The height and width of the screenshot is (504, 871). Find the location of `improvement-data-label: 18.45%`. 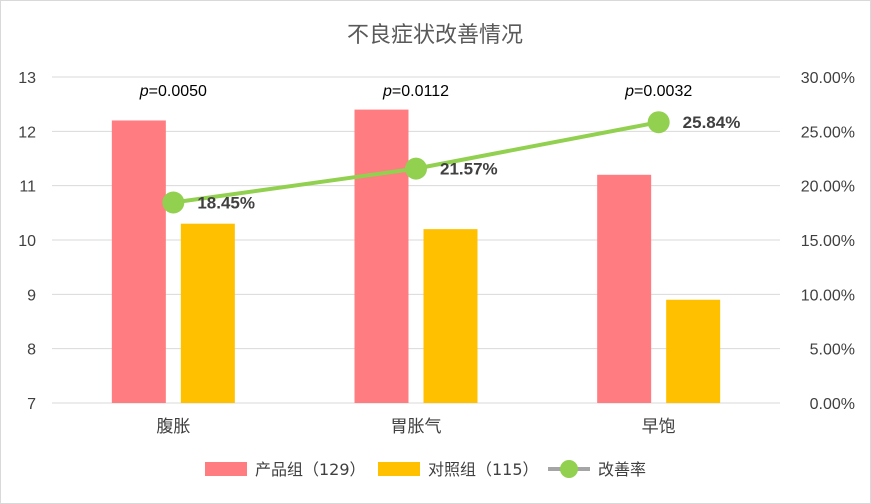

improvement-data-label: 18.45% is located at coordinates (226, 203).